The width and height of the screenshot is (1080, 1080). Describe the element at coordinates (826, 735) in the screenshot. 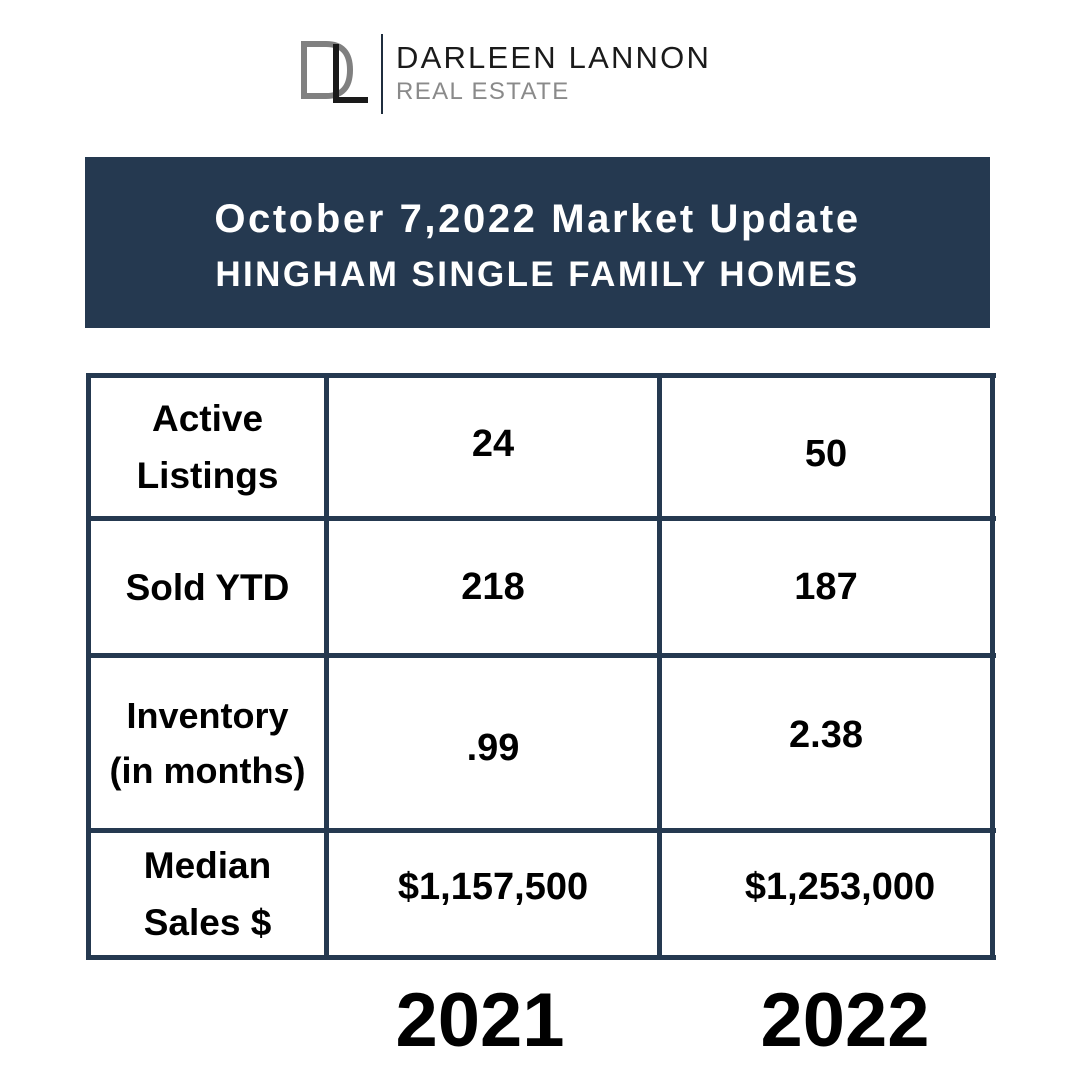

I see `cell-inventory-2022: 2.38` at that location.